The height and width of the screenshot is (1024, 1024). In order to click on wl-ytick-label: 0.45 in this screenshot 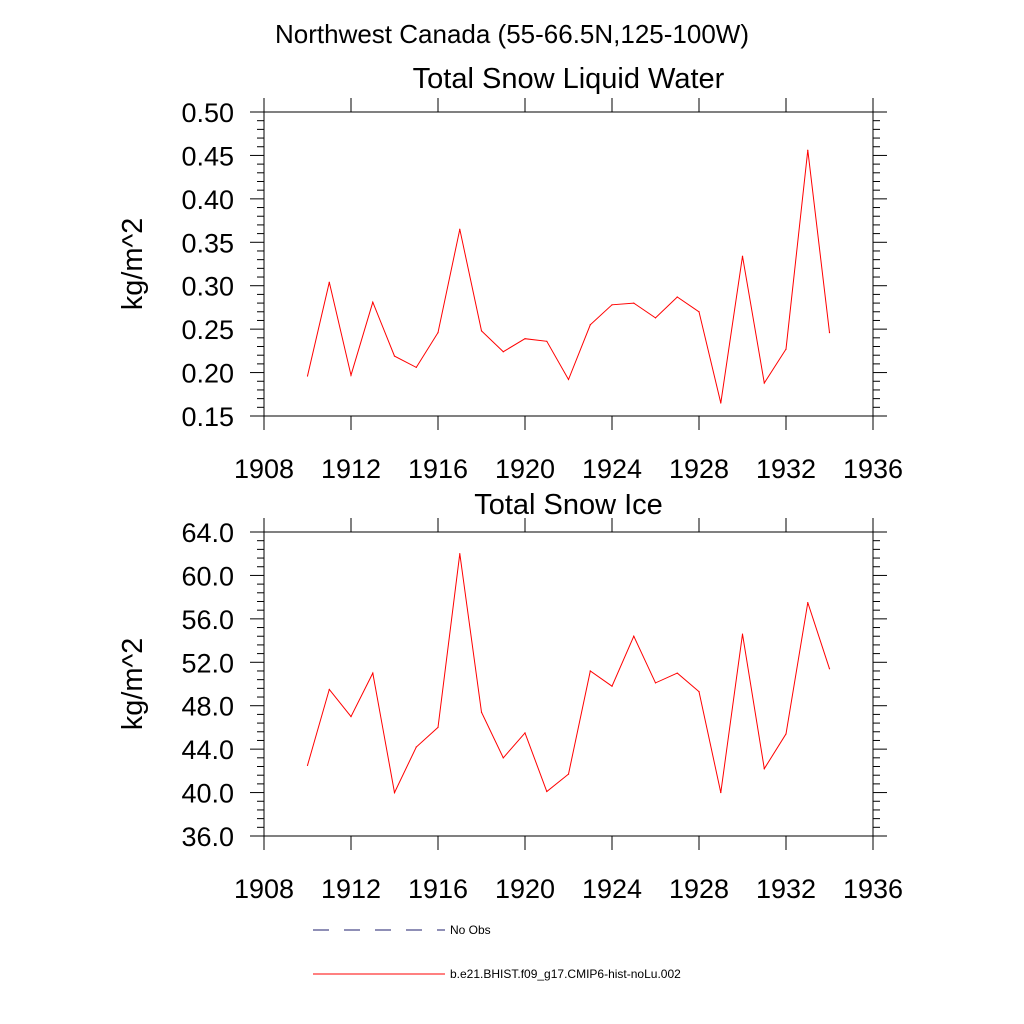, I will do `click(207, 156)`.